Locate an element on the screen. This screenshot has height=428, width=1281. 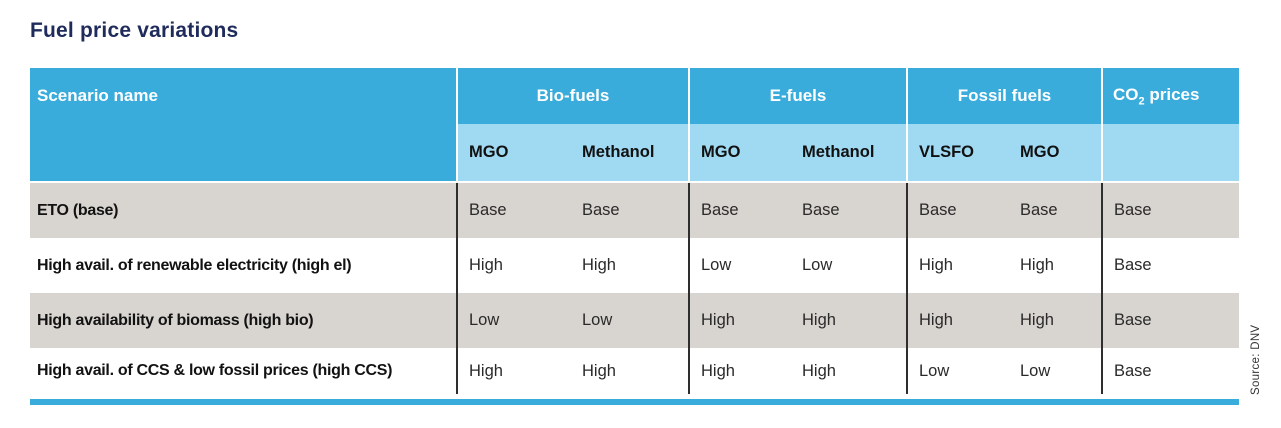
scenario-name-header-label: Scenario name is located at coordinates (97, 95).